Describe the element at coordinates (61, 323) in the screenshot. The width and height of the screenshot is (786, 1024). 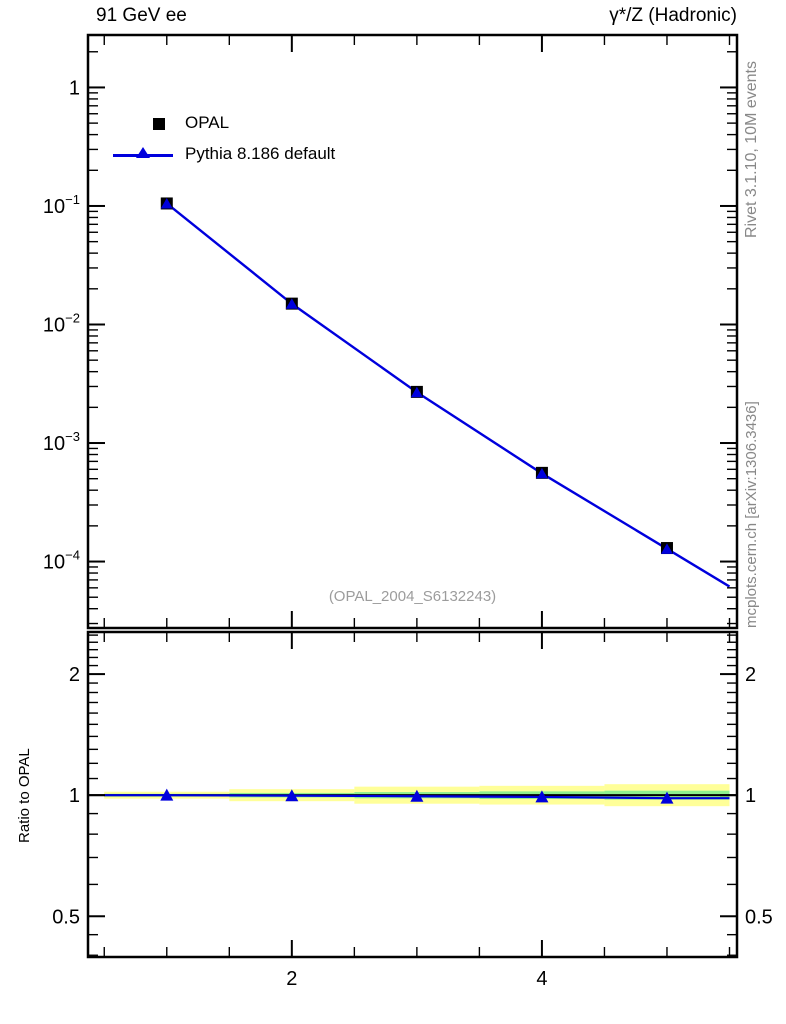
I see `main-y-tick-label: 10⁻²` at that location.